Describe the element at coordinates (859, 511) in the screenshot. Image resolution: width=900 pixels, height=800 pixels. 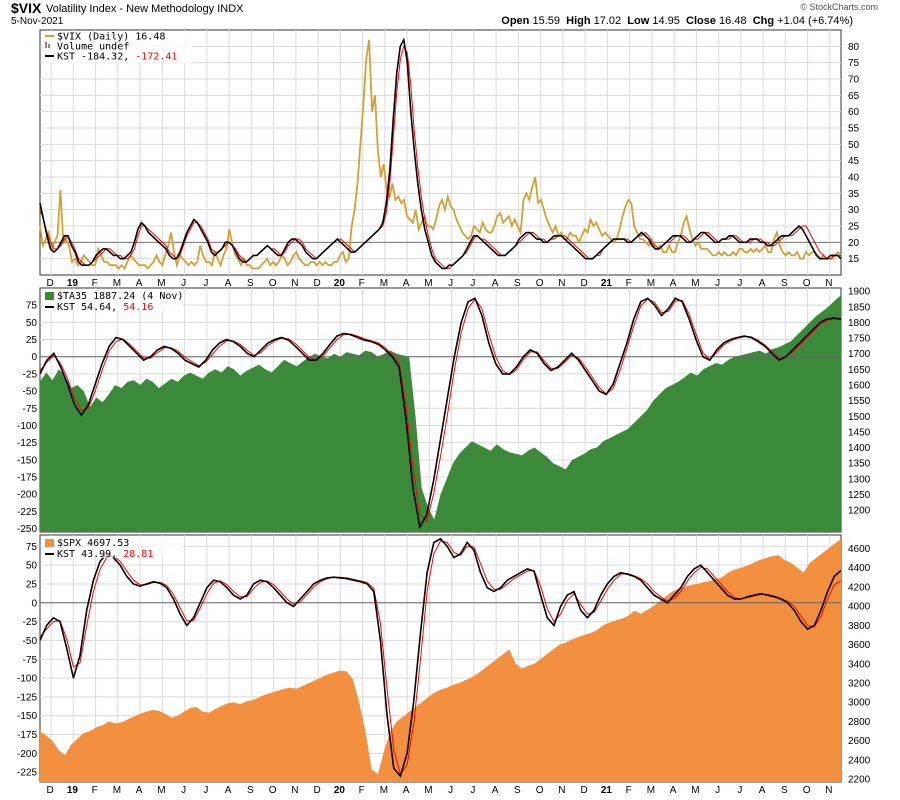
I see `y-tick-price: 1200` at that location.